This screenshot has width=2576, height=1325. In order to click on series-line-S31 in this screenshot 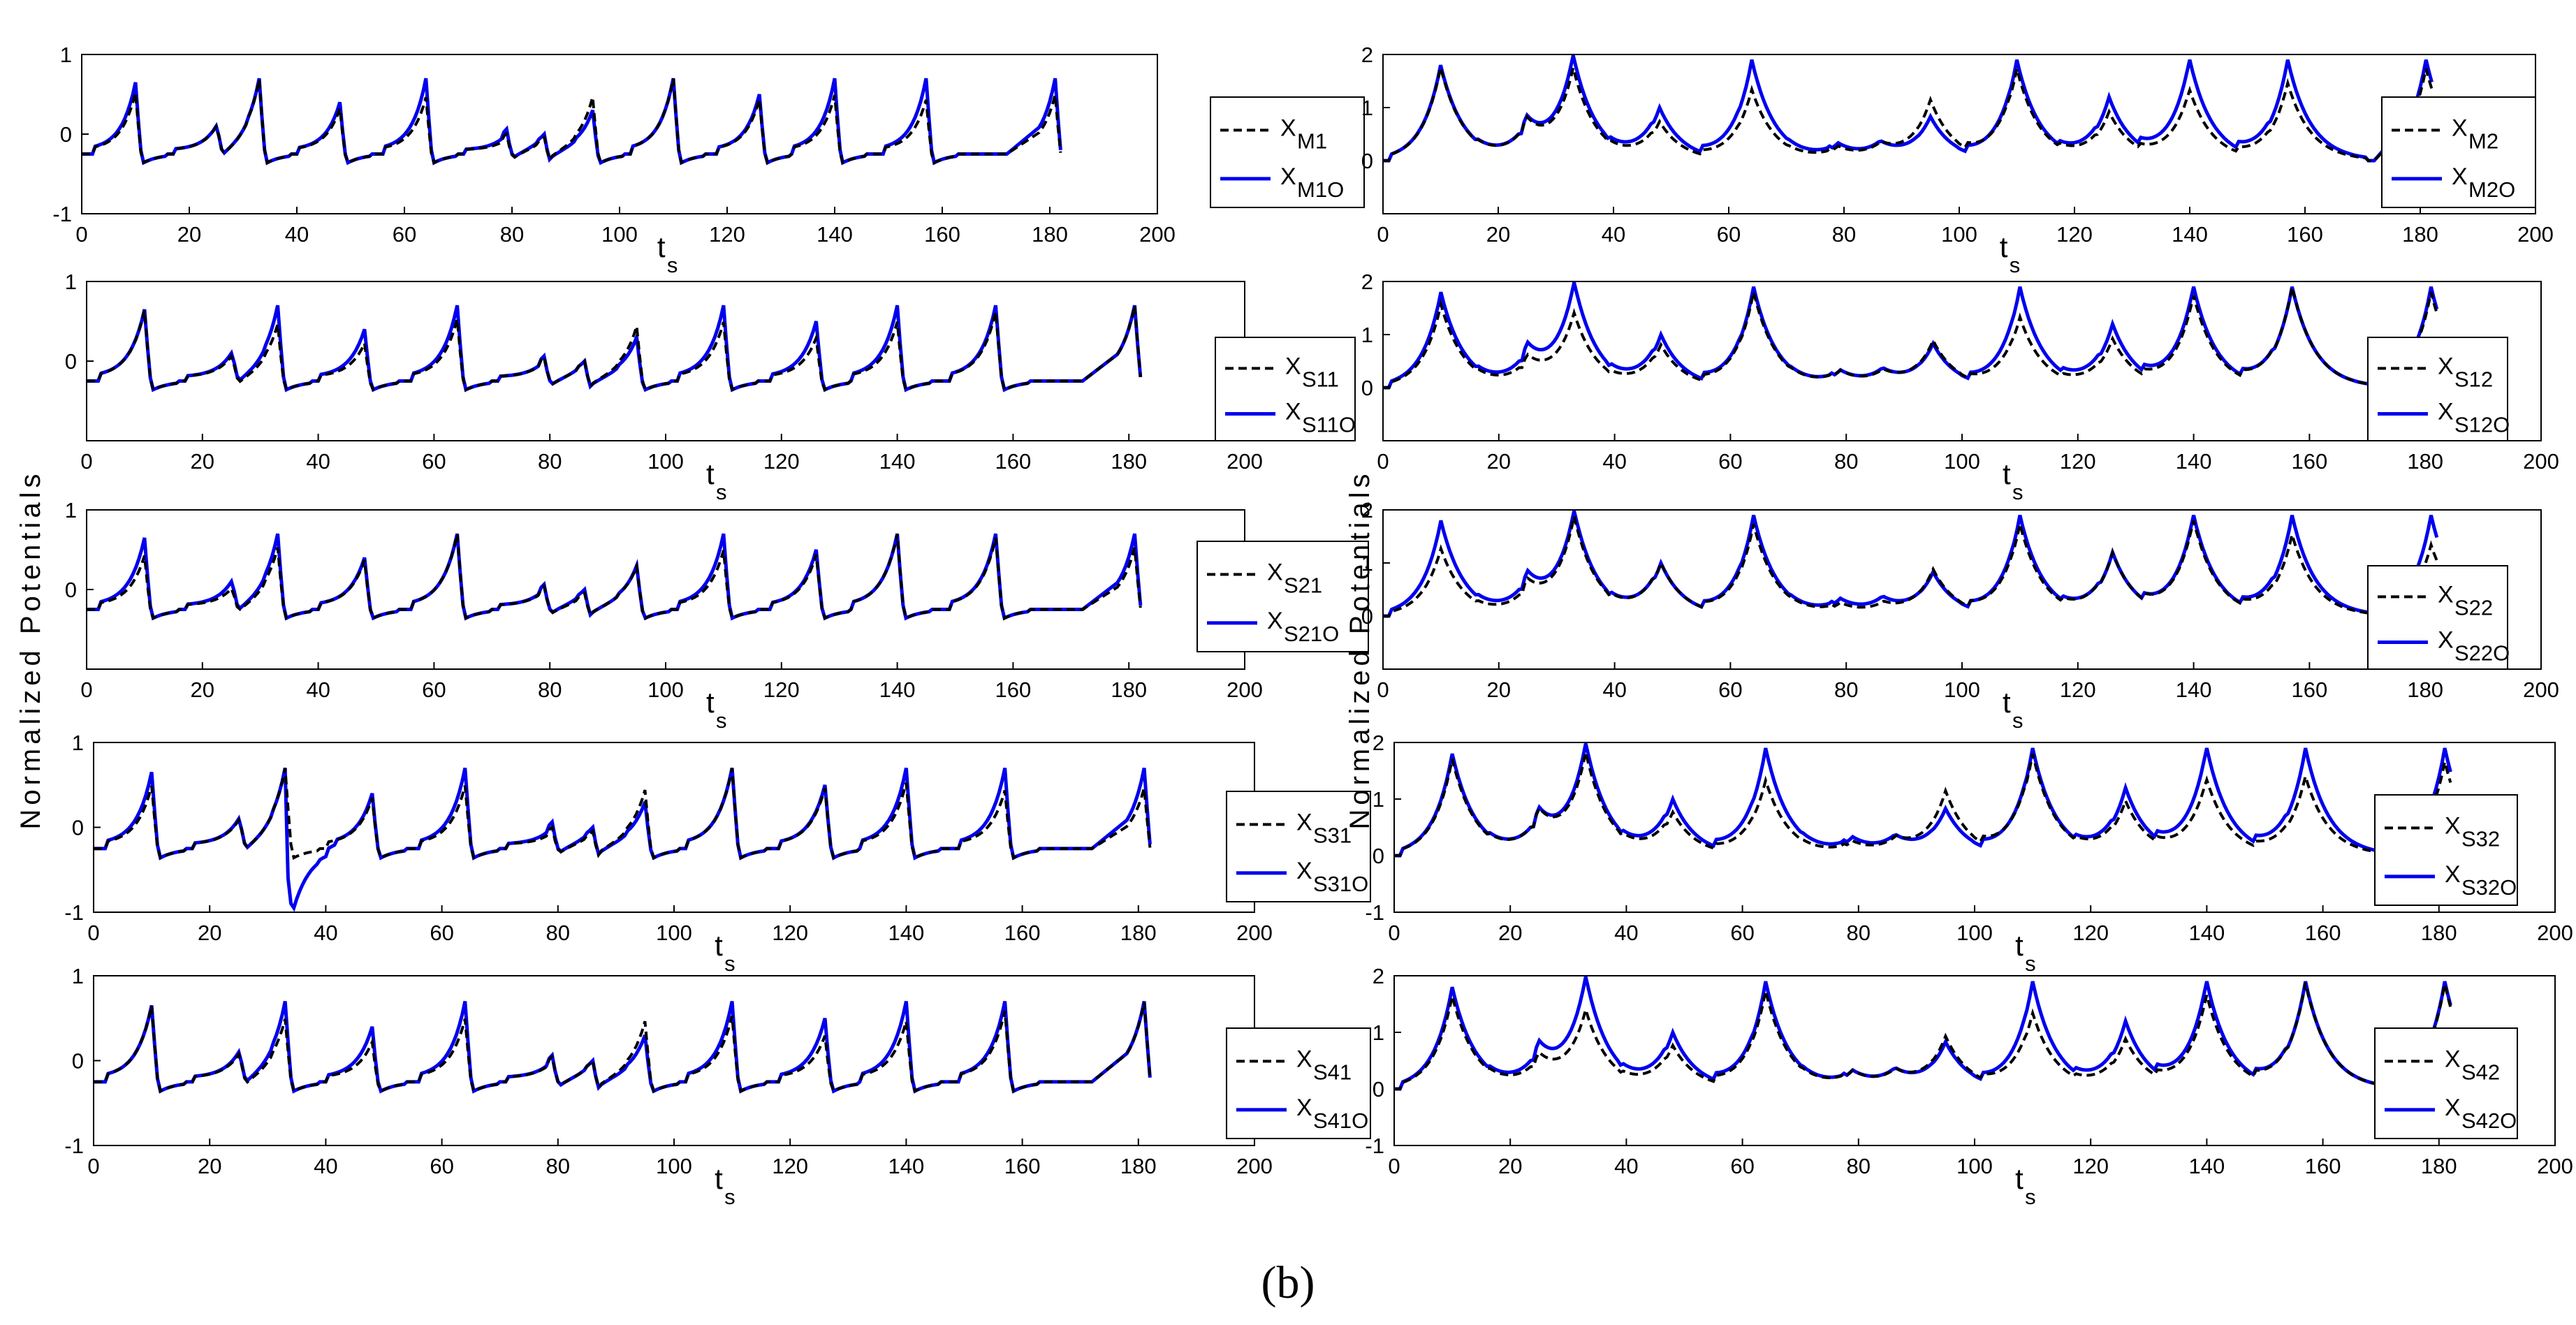, I will do `click(623, 814)`.